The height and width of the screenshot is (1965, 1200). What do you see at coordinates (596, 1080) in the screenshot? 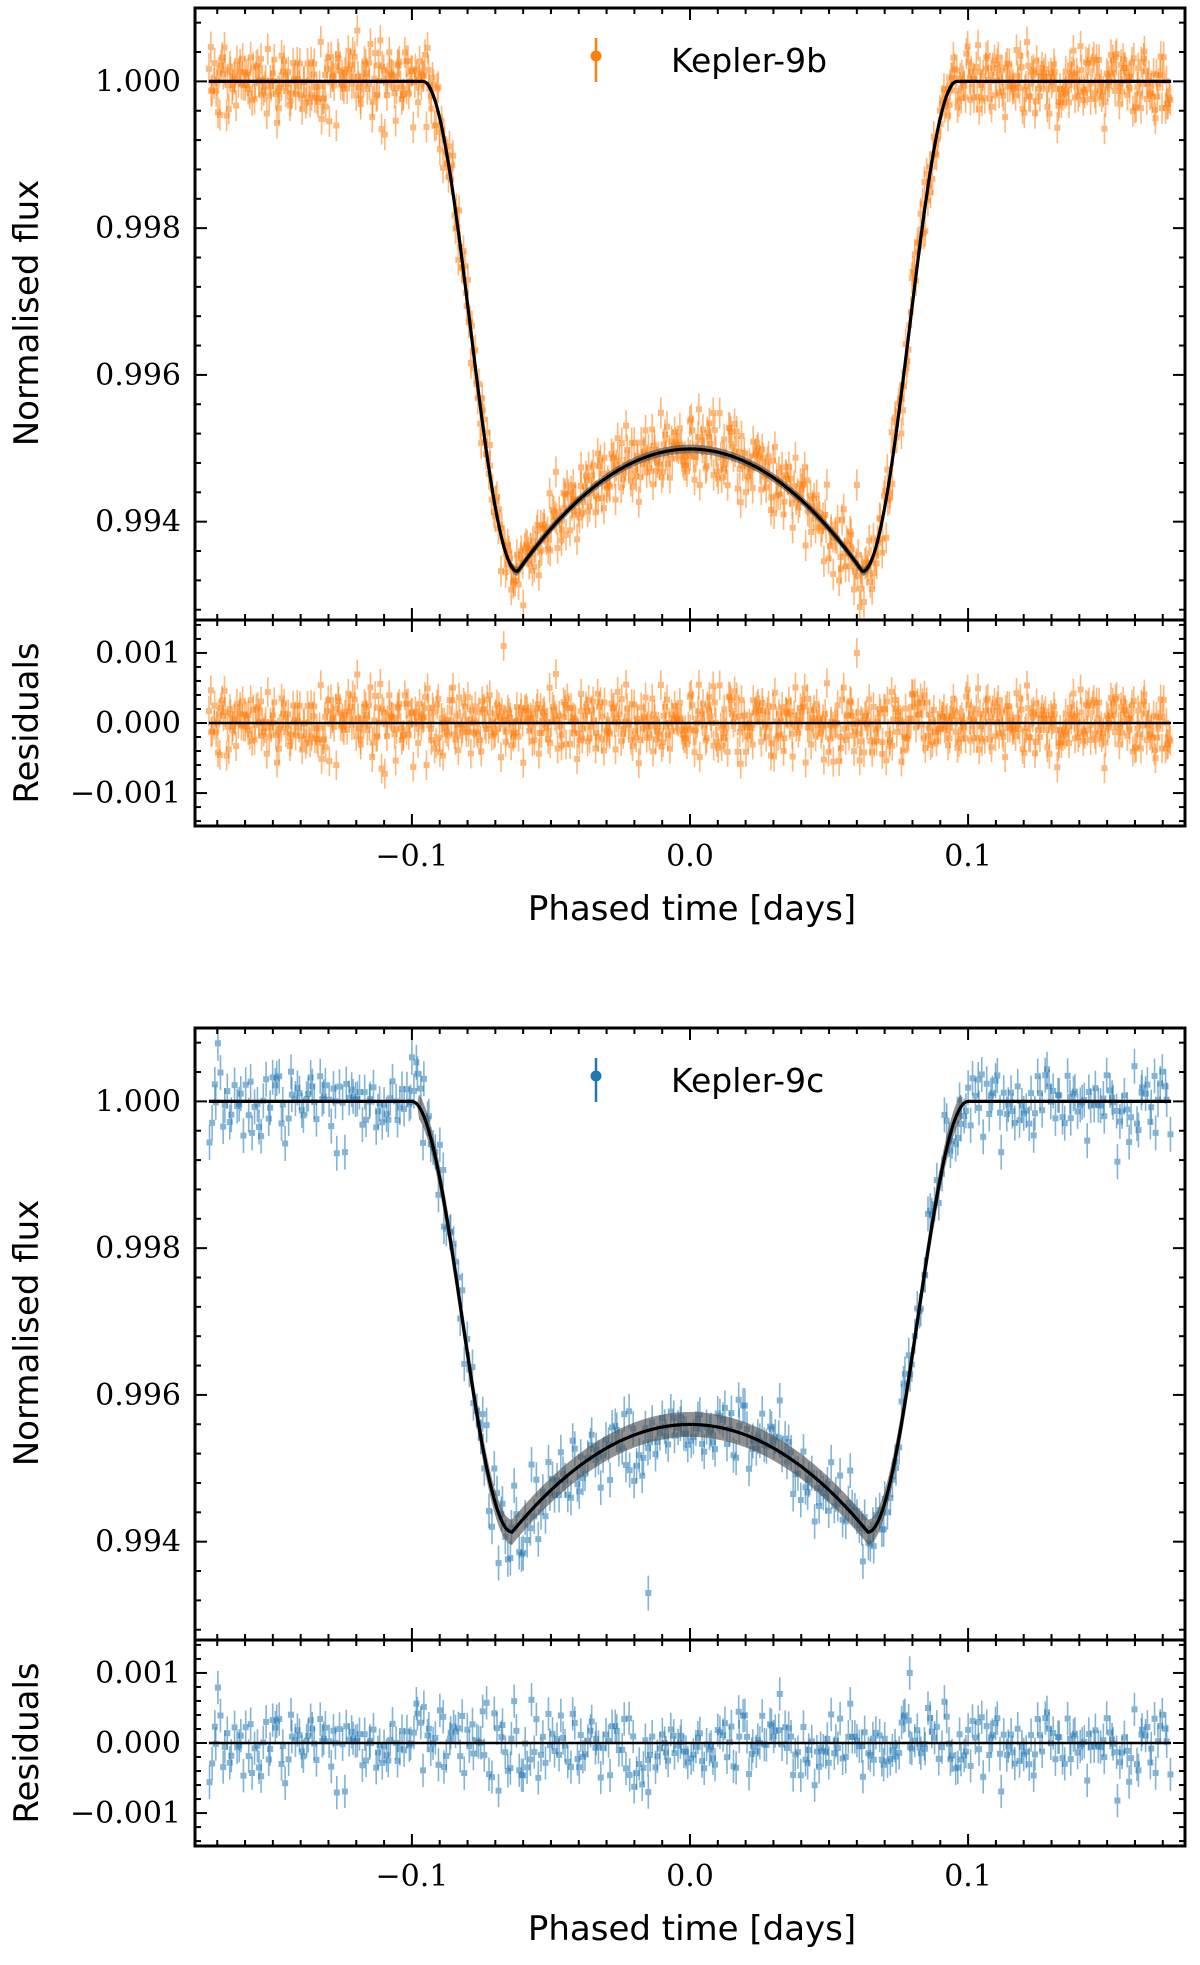
I see `legend-marker` at bounding box center [596, 1080].